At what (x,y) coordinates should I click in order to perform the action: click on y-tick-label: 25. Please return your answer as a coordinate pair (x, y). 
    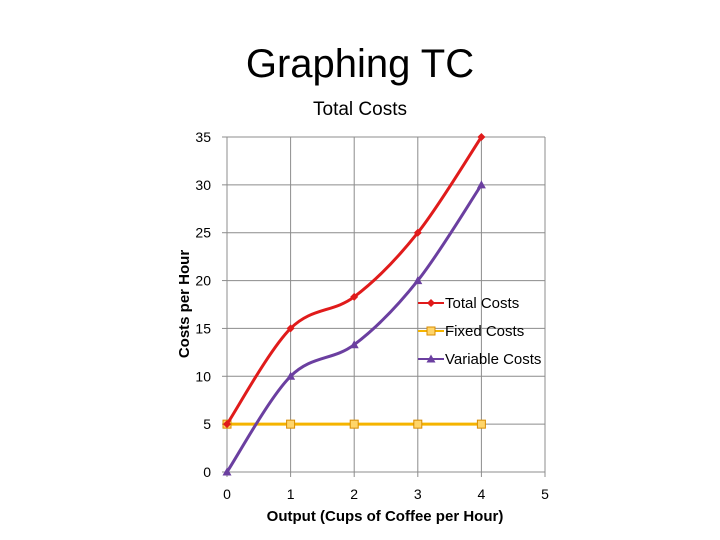
    Looking at the image, I should click on (203, 233).